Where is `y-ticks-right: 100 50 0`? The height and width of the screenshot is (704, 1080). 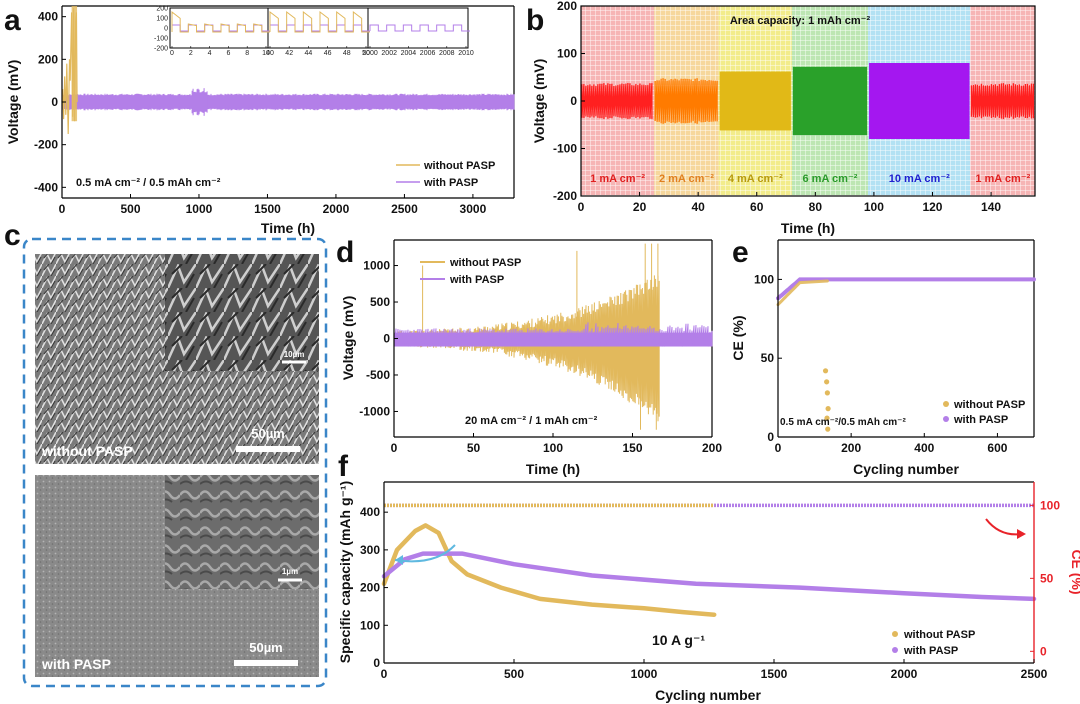 y-ticks-right: 100 50 0 is located at coordinates (1045, 578).